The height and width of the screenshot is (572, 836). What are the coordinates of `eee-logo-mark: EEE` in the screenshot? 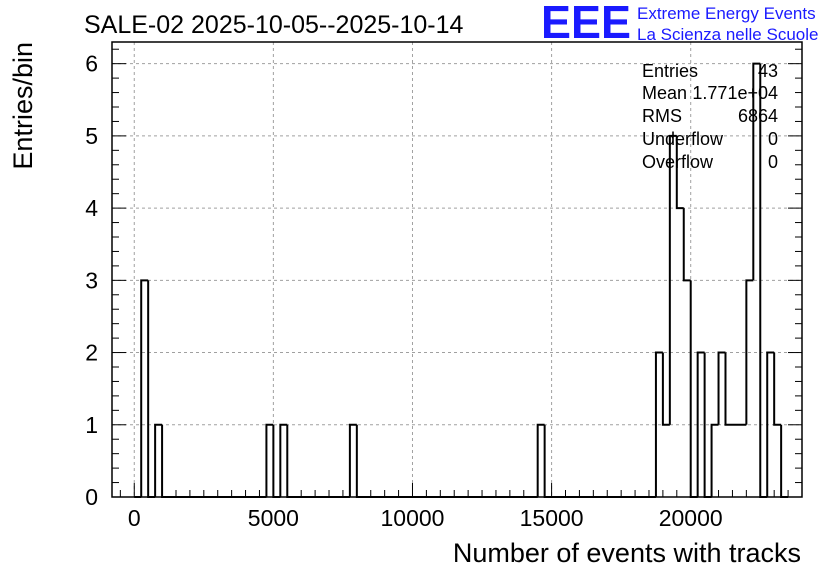 It's located at (586, 24).